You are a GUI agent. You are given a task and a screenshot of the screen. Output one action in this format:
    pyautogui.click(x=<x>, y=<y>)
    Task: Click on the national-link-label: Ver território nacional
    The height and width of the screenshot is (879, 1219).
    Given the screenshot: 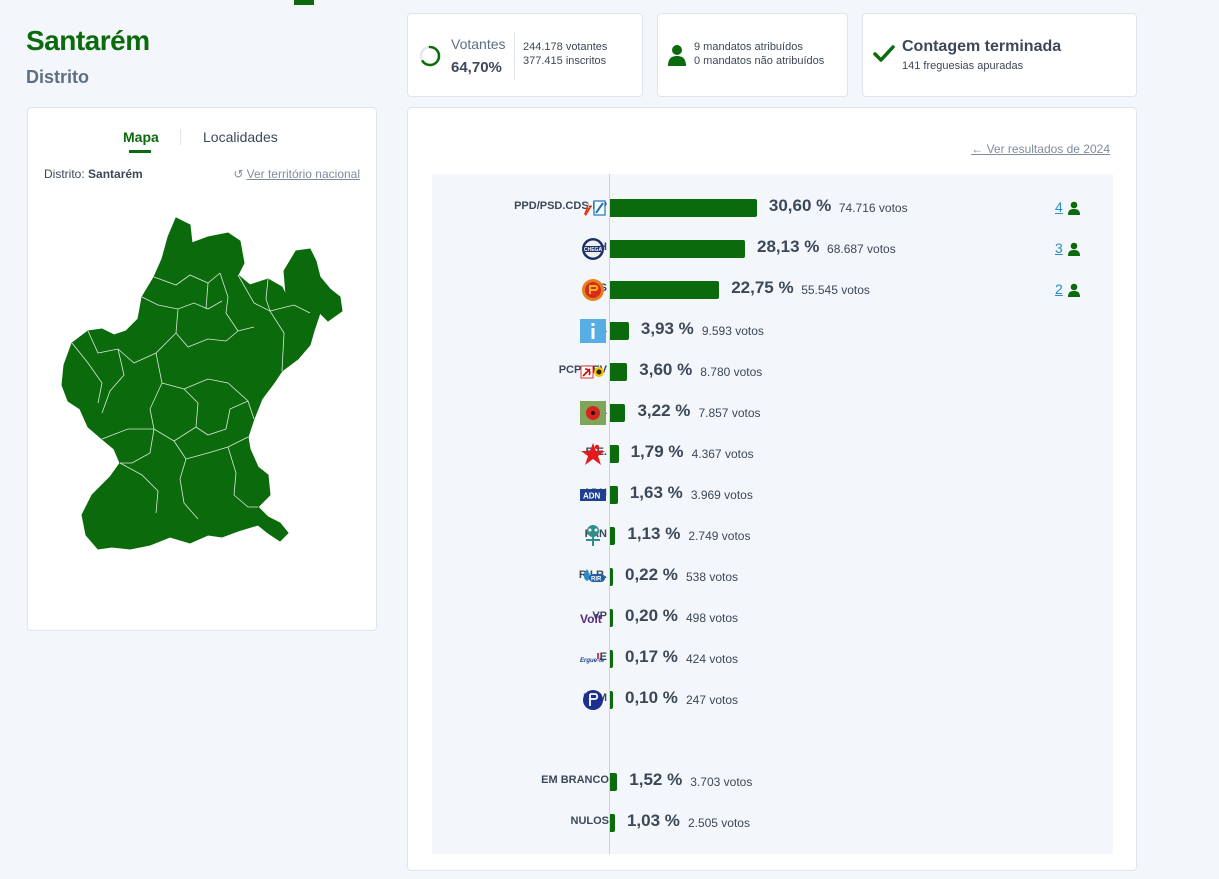 What is the action you would take?
    pyautogui.click(x=303, y=174)
    